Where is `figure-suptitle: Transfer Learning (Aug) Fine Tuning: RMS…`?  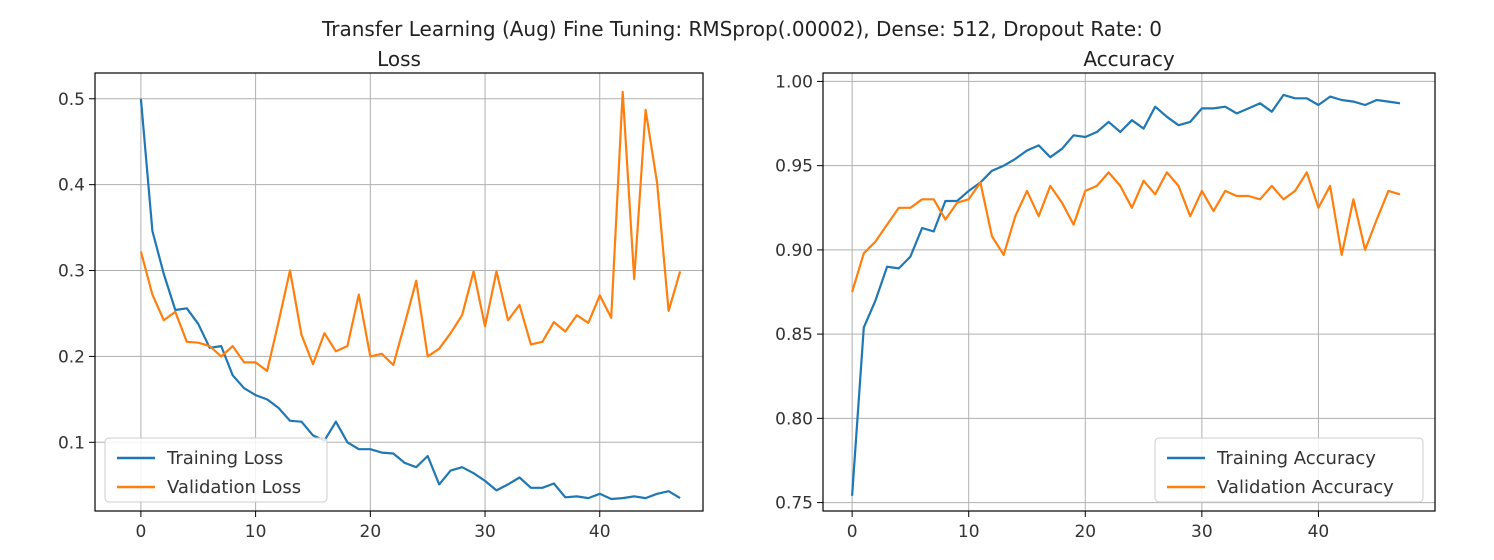 figure-suptitle: Transfer Learning (Aug) Fine Tuning: RMS… is located at coordinates (741, 29).